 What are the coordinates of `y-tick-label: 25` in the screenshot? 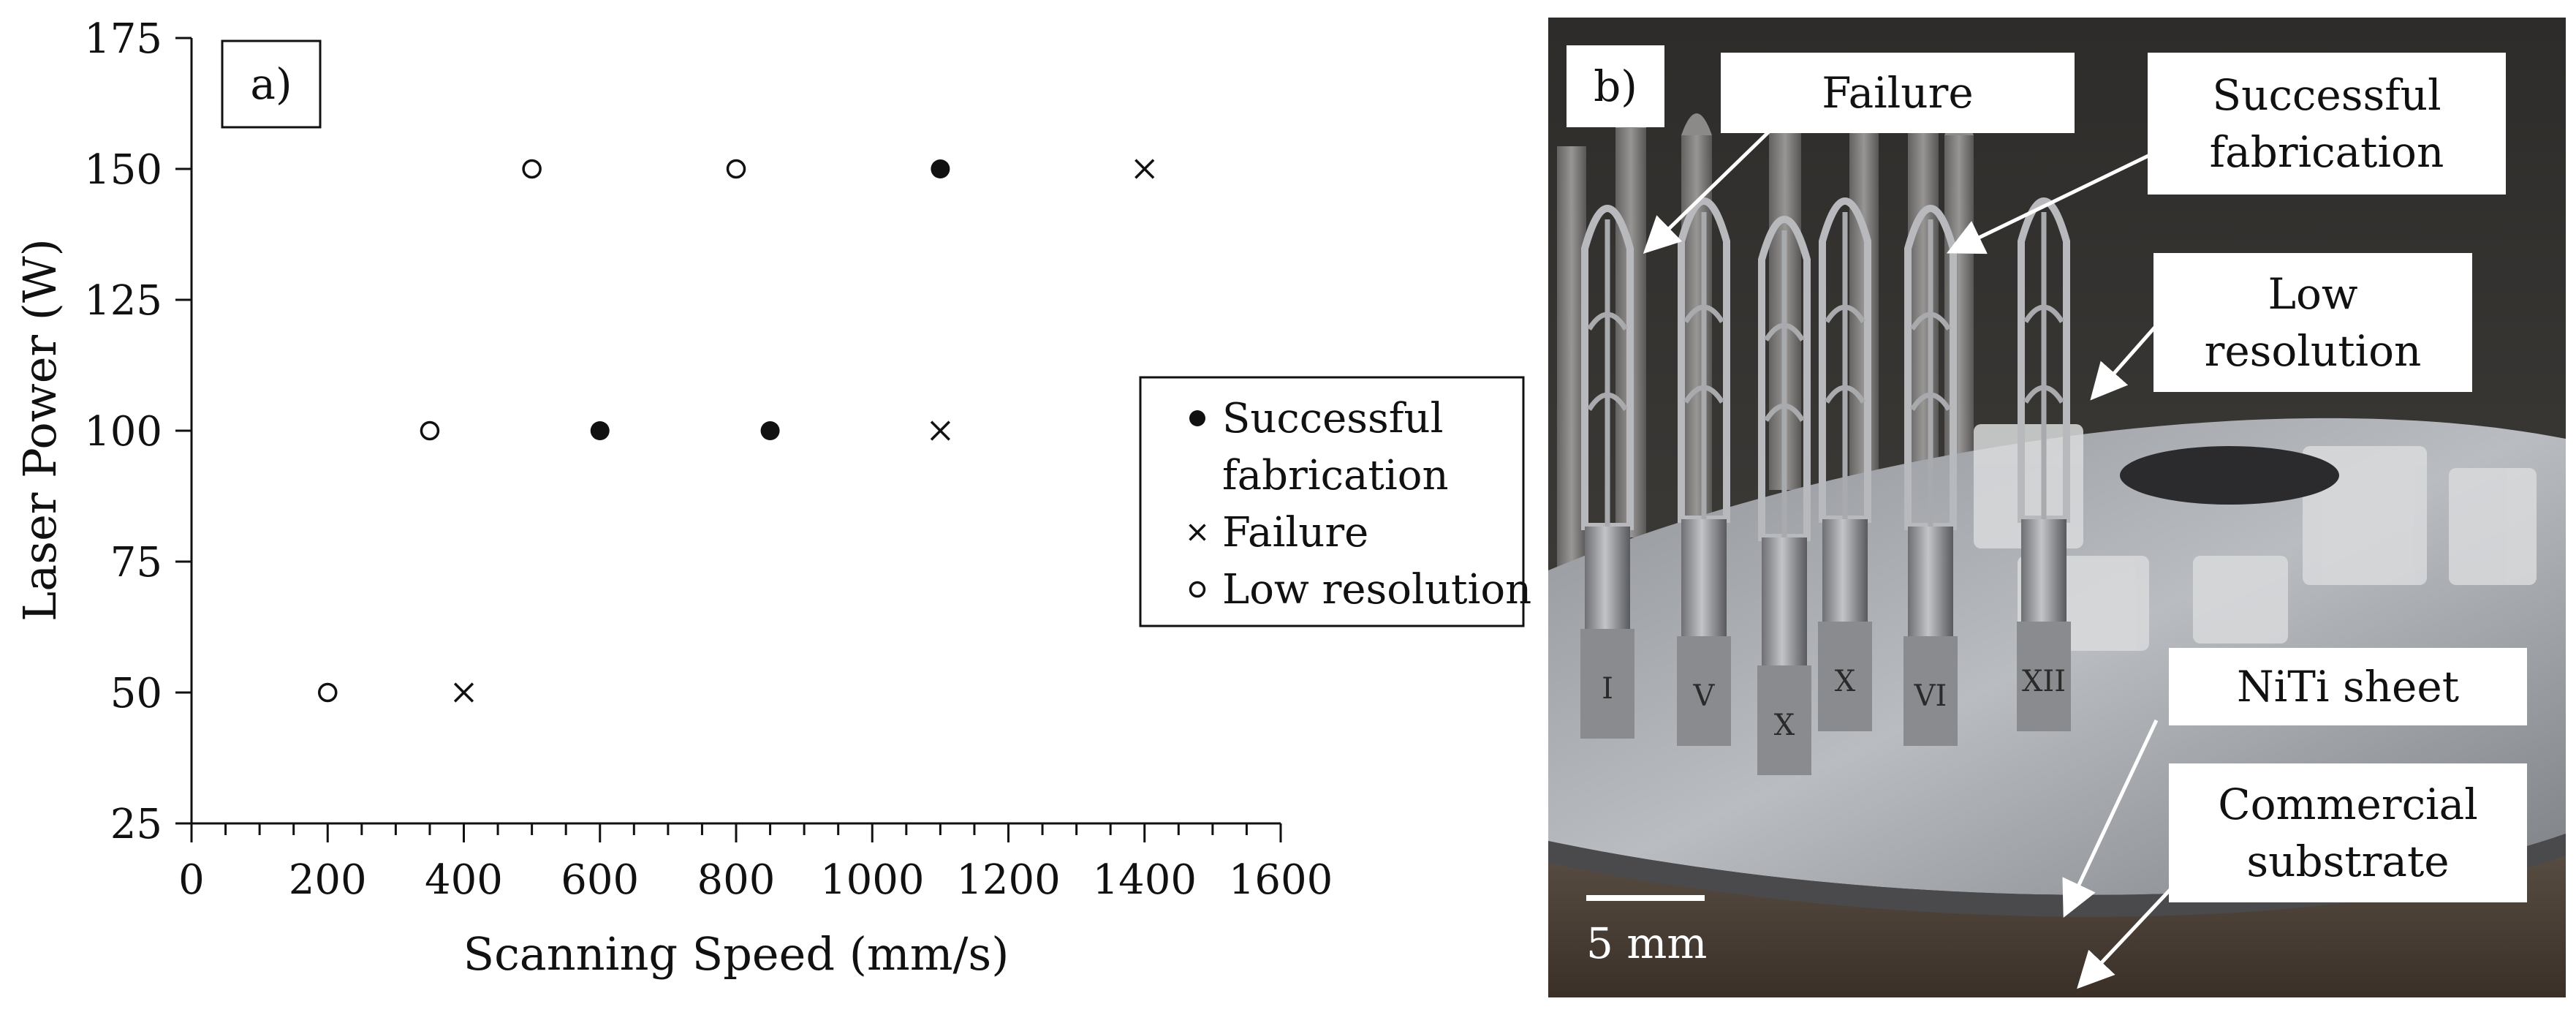 It's located at (136, 824).